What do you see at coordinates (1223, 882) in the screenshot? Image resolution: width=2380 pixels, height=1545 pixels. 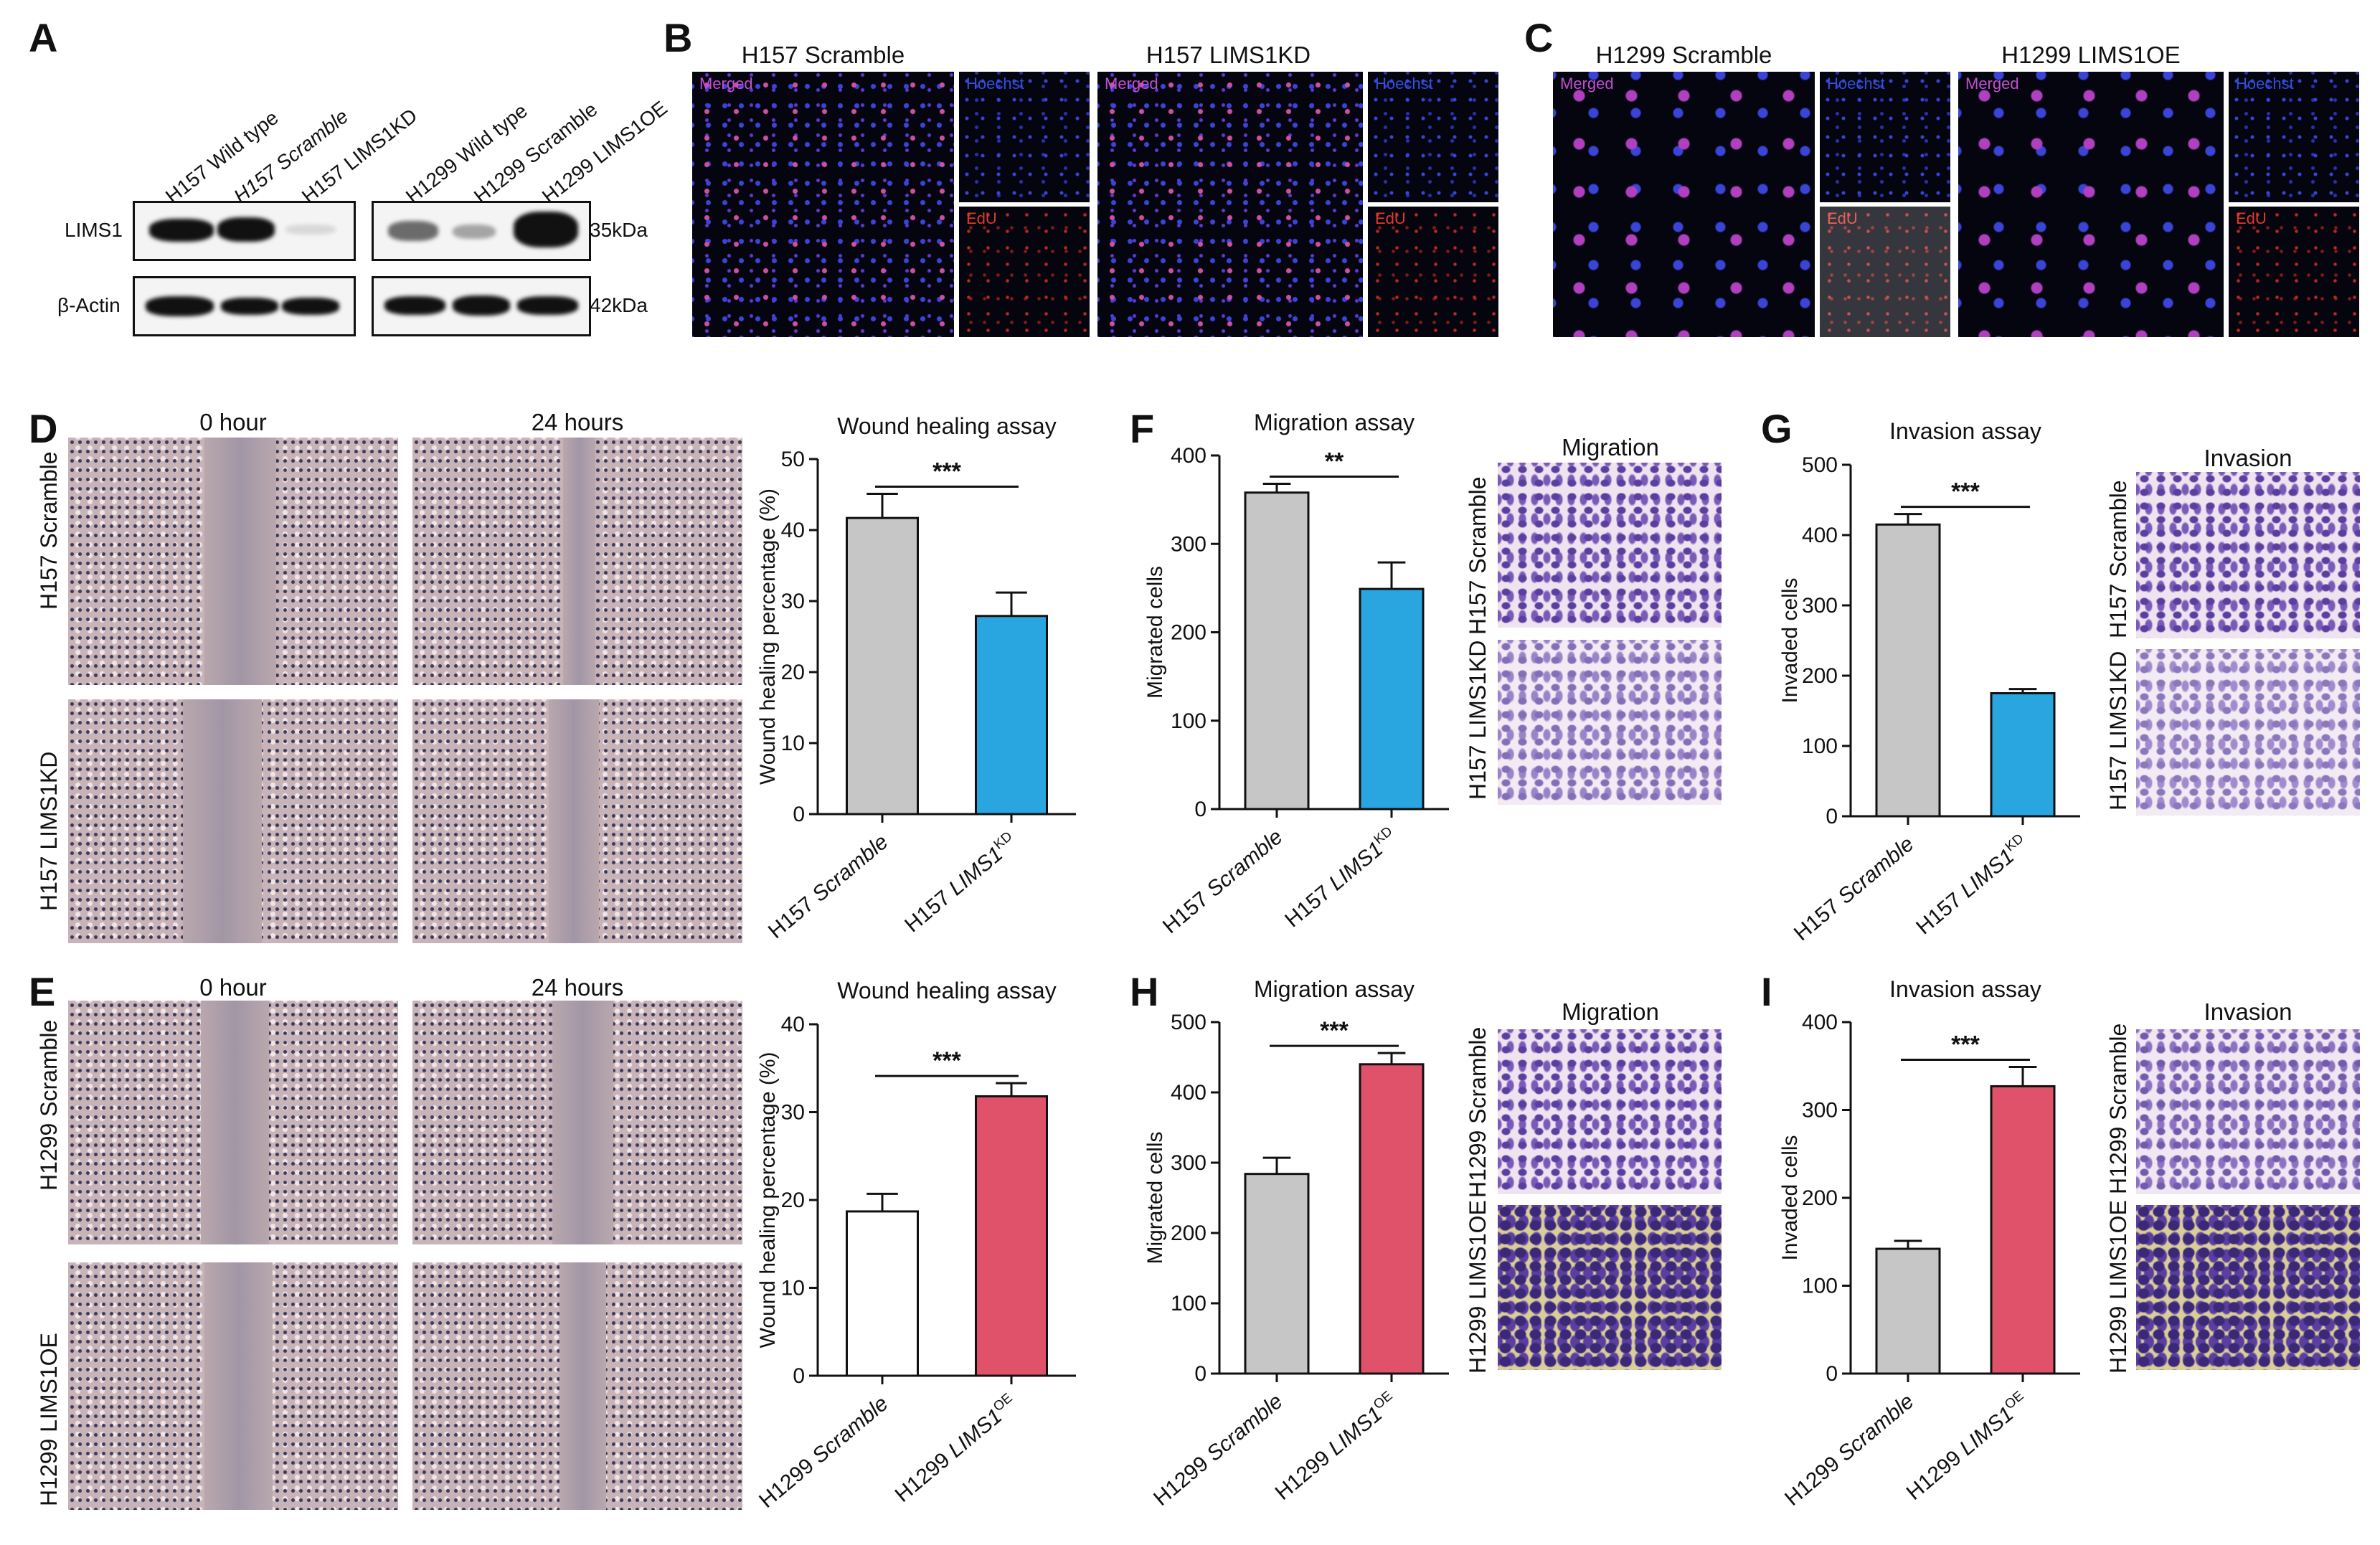 I see `x-tick-label: H157 Scramble` at bounding box center [1223, 882].